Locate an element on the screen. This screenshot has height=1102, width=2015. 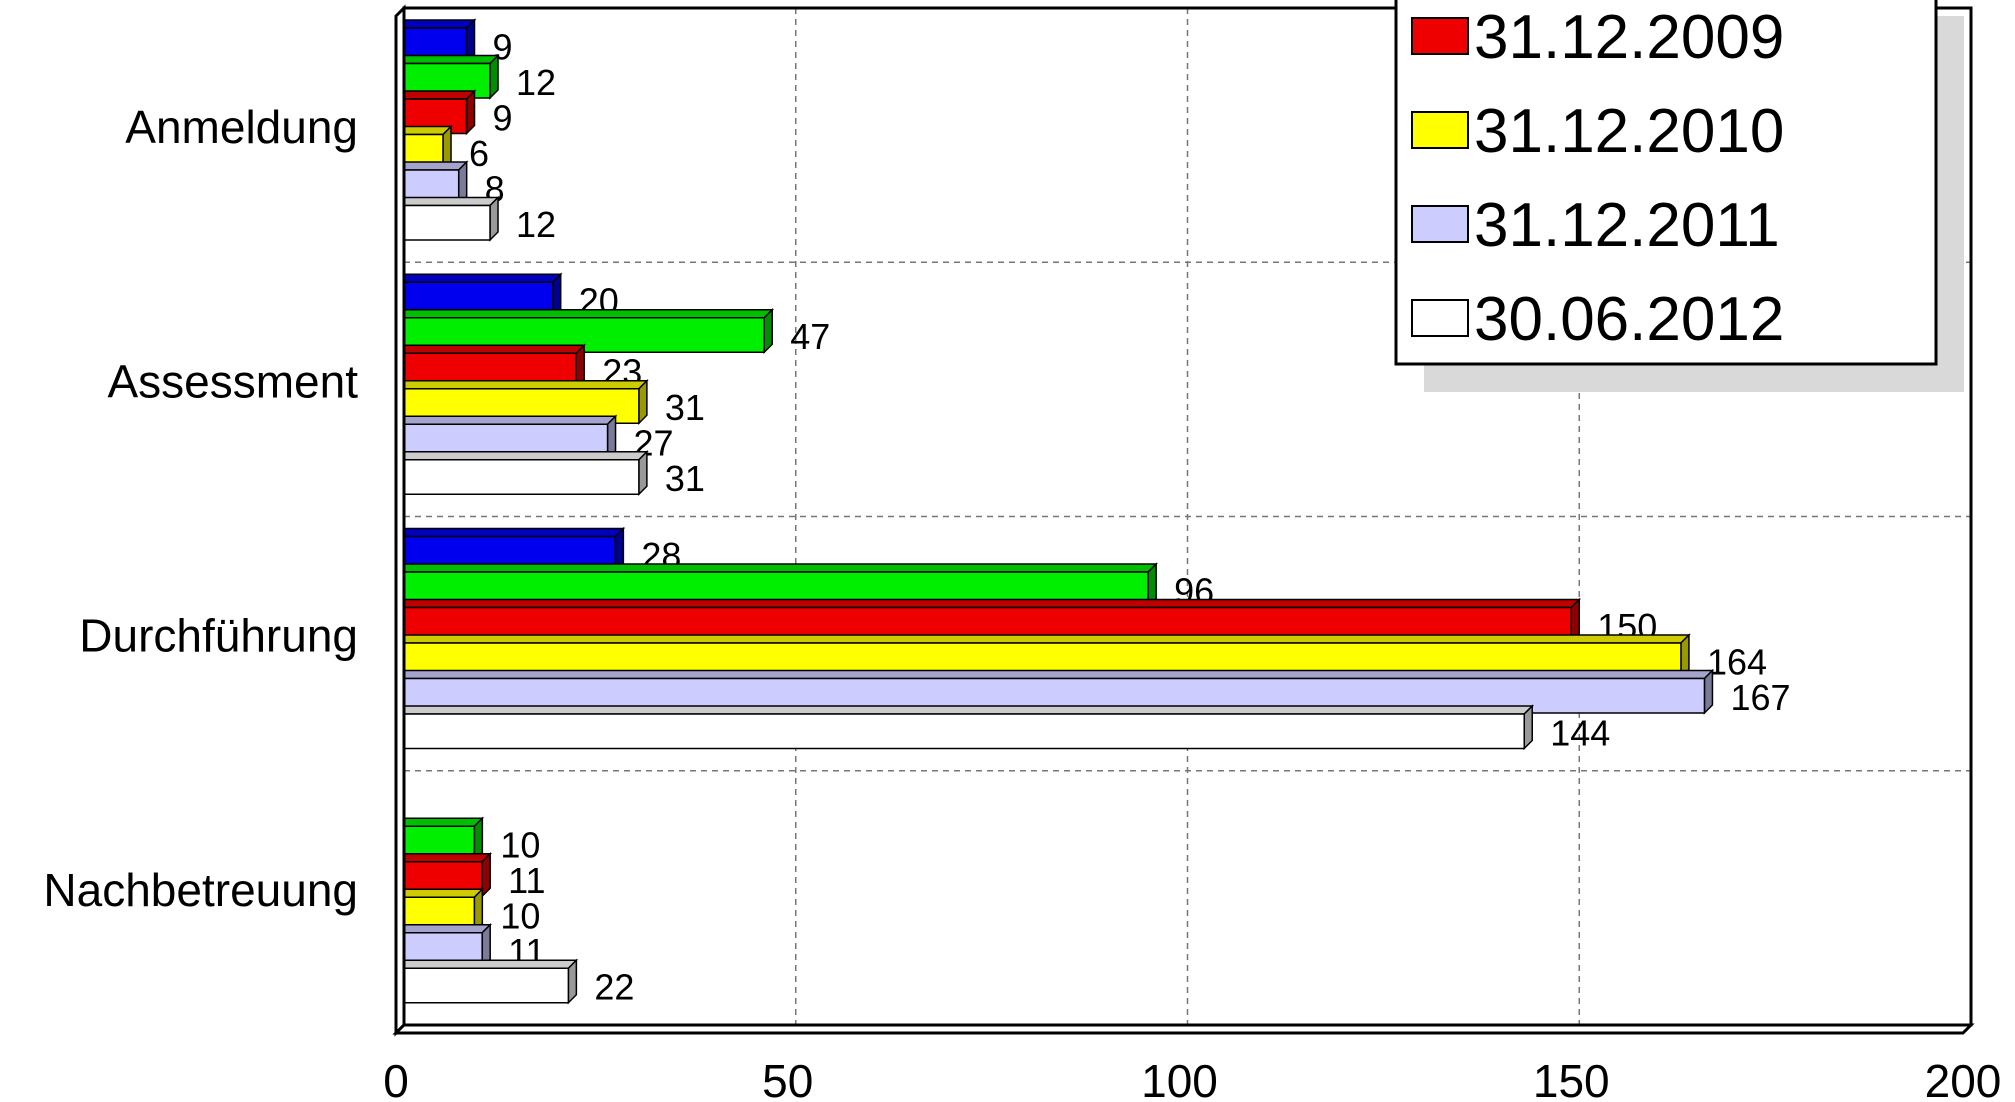
x-tick-label: 0 is located at coordinates (396, 1078).